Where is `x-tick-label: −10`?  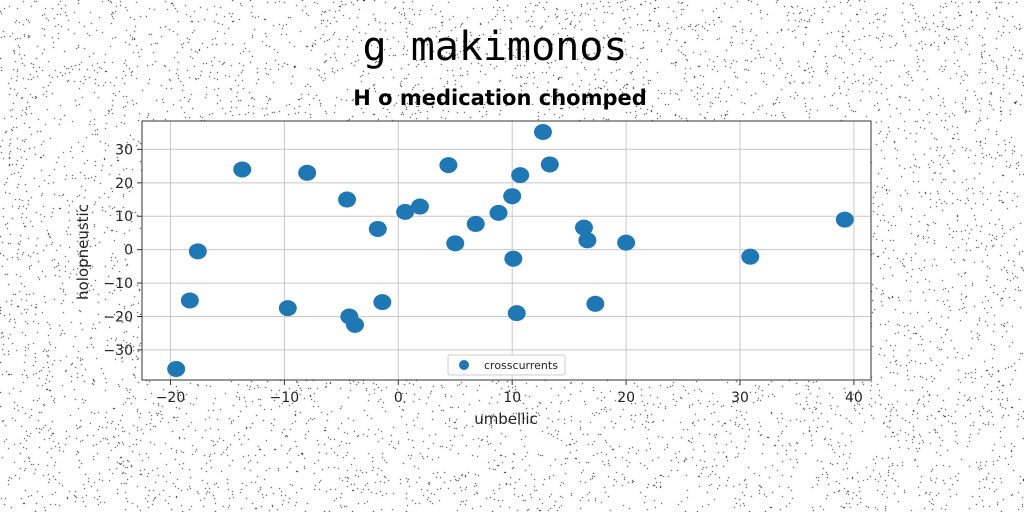 x-tick-label: −10 is located at coordinates (285, 398).